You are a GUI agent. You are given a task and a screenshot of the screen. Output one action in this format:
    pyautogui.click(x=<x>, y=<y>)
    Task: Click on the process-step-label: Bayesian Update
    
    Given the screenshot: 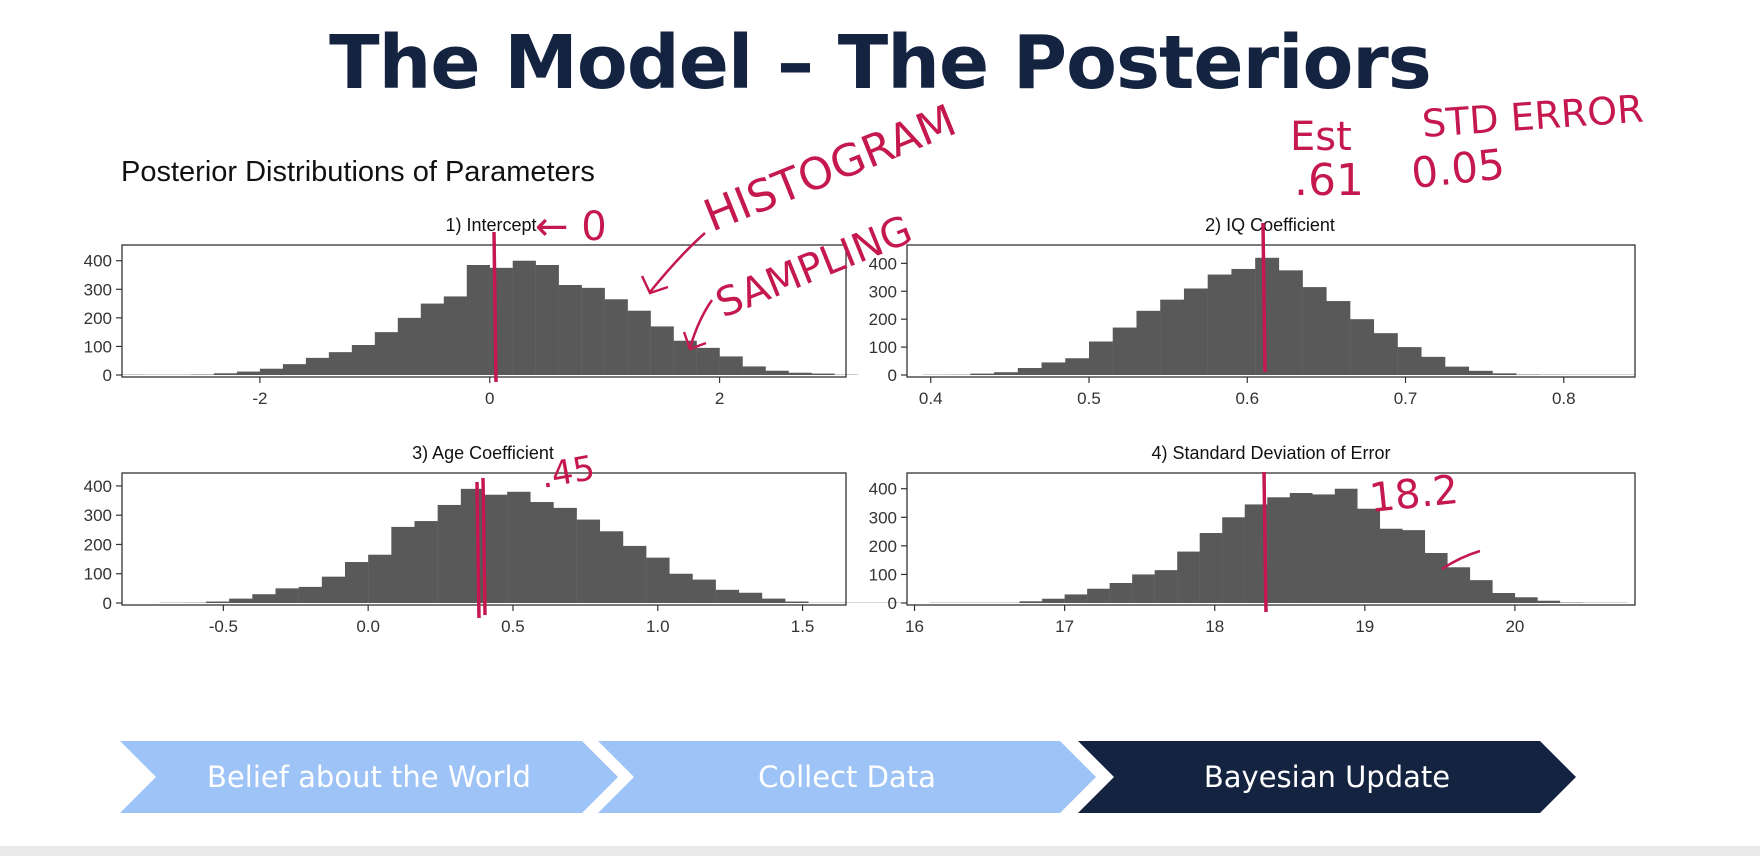 What is the action you would take?
    pyautogui.click(x=1327, y=777)
    